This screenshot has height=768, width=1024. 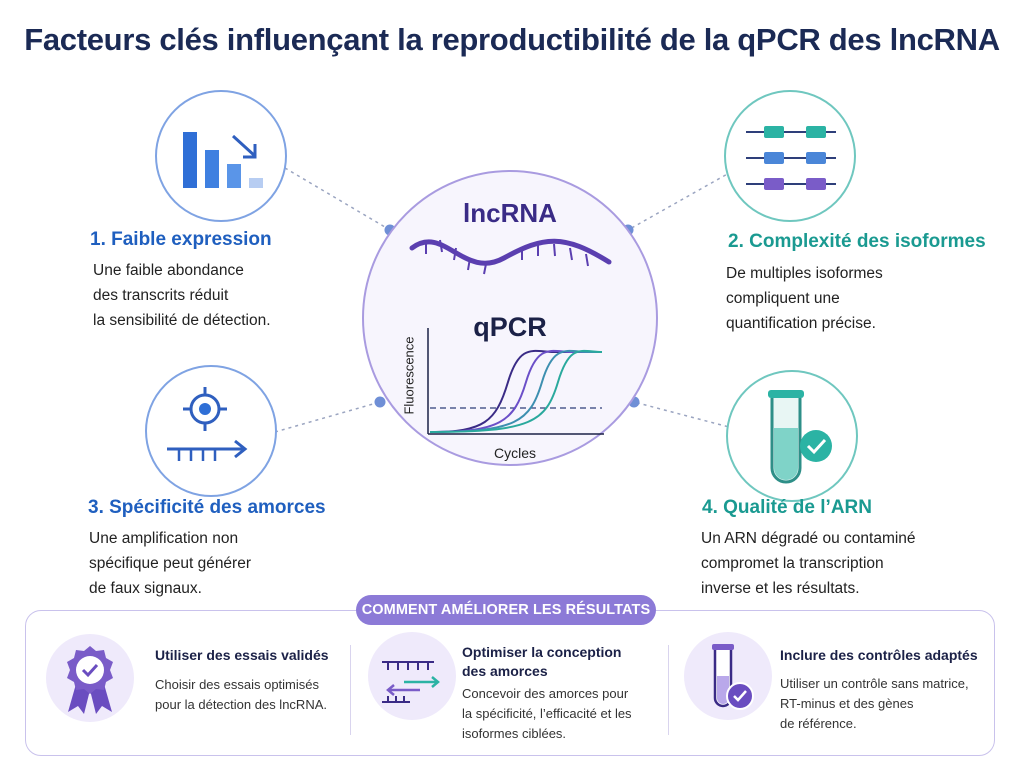 I want to click on factor-4-title: 4. Qualité de l’ARN, so click(x=787, y=507).